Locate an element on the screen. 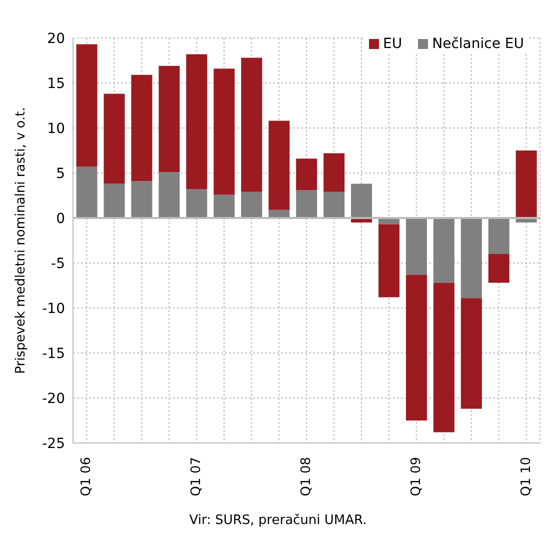 Image resolution: width=556 pixels, height=547 pixels. legend-label: Nečlanice EU is located at coordinates (477, 44).